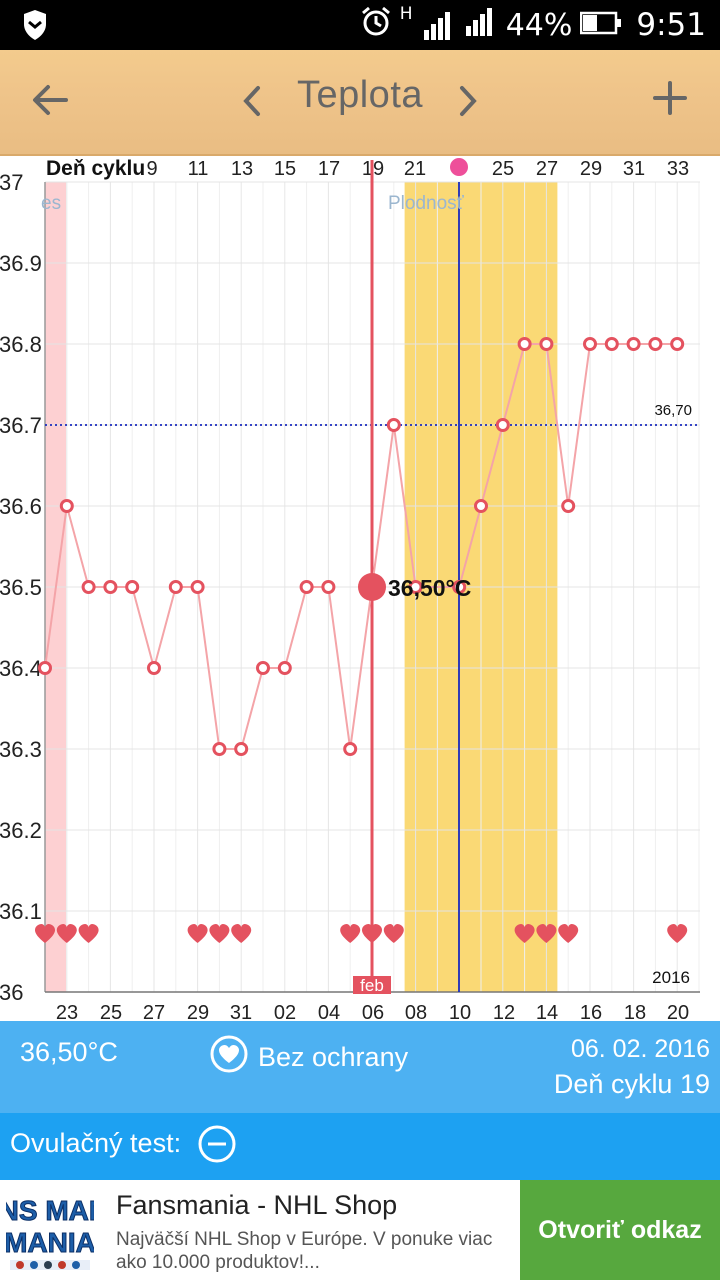 The height and width of the screenshot is (1280, 720). Describe the element at coordinates (620, 1230) in the screenshot. I see `open-link-button: Otvoriť odkaz` at that location.